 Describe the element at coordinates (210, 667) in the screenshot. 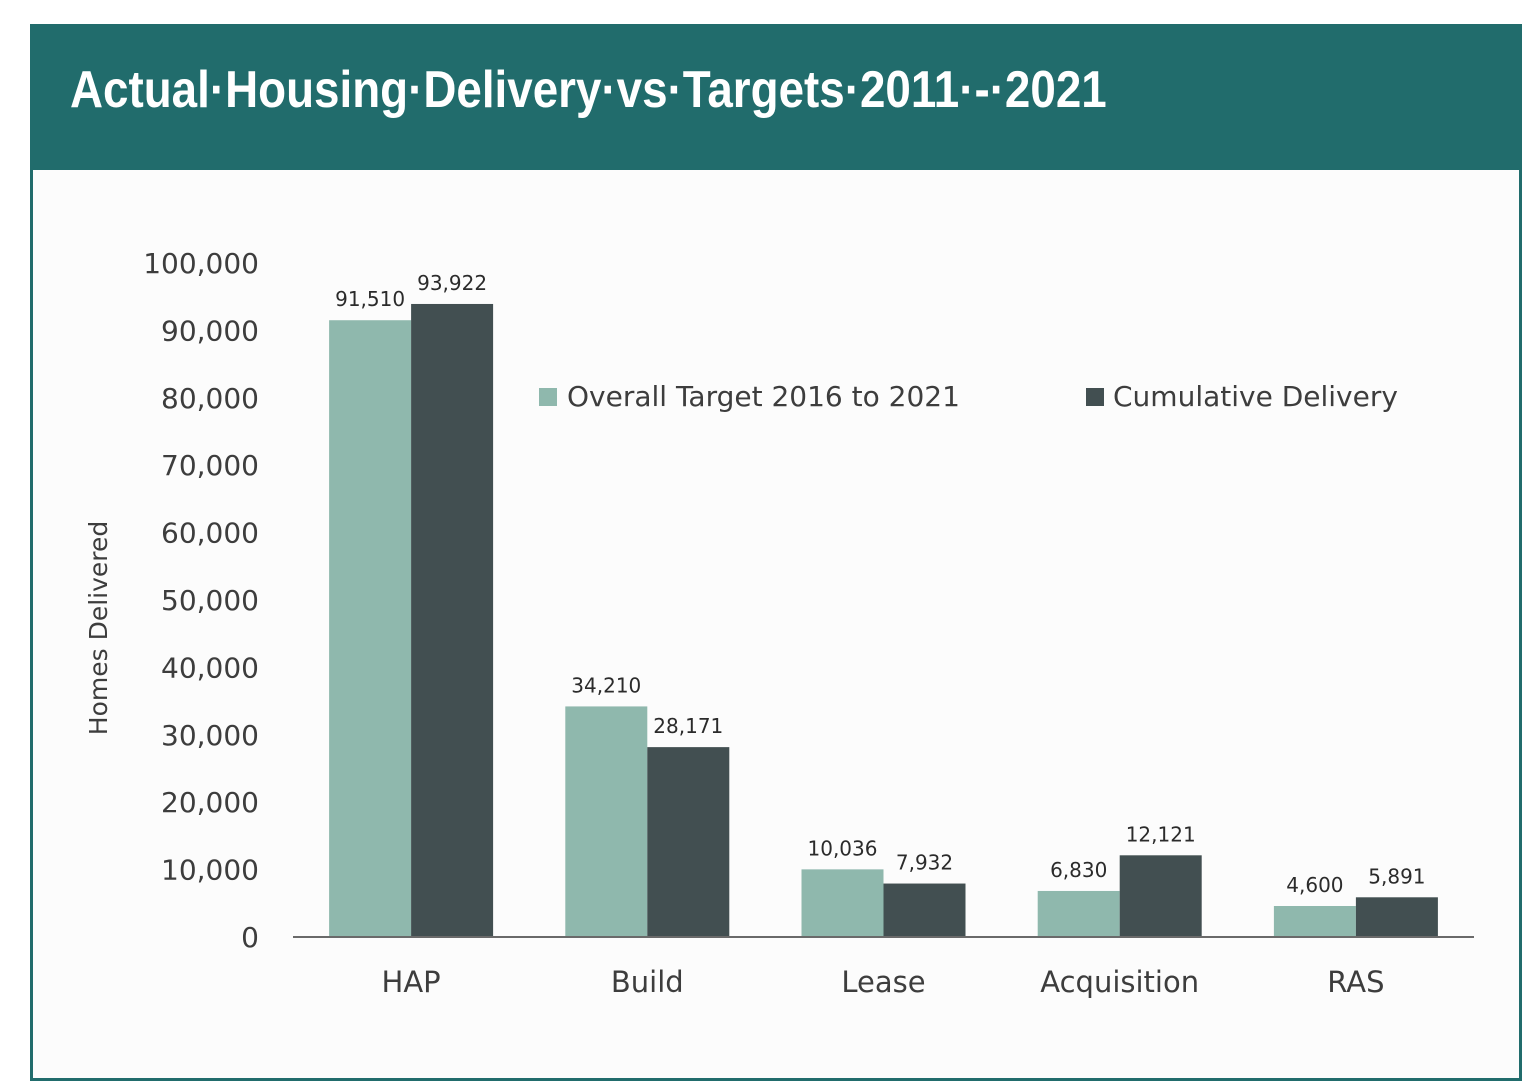

I see `y-tick-label: 40,000` at that location.